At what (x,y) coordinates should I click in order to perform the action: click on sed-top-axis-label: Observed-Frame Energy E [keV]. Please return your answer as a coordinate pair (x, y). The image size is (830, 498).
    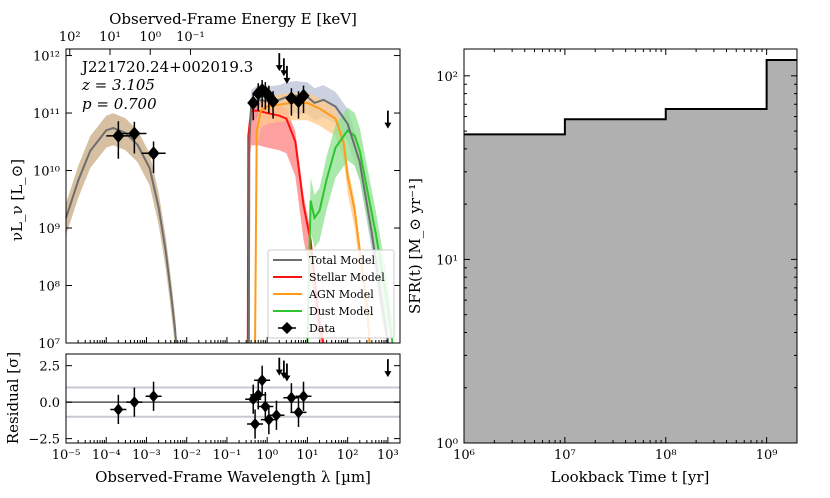
    Looking at the image, I should click on (233, 19).